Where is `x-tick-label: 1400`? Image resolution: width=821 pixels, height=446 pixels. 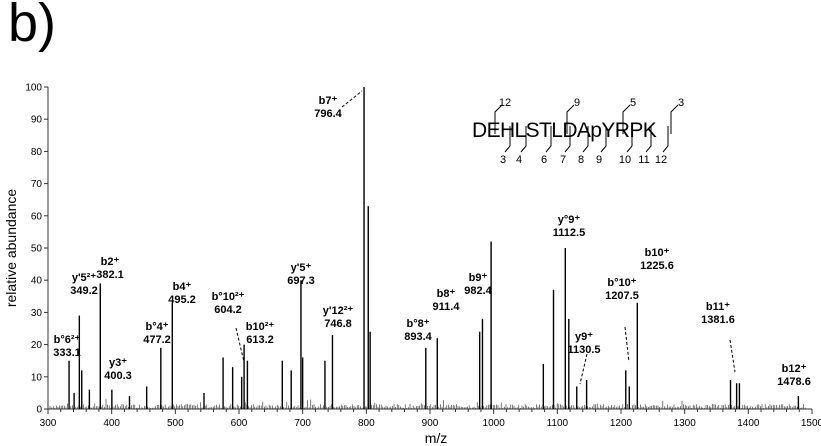
x-tick-label: 1400 is located at coordinates (748, 423).